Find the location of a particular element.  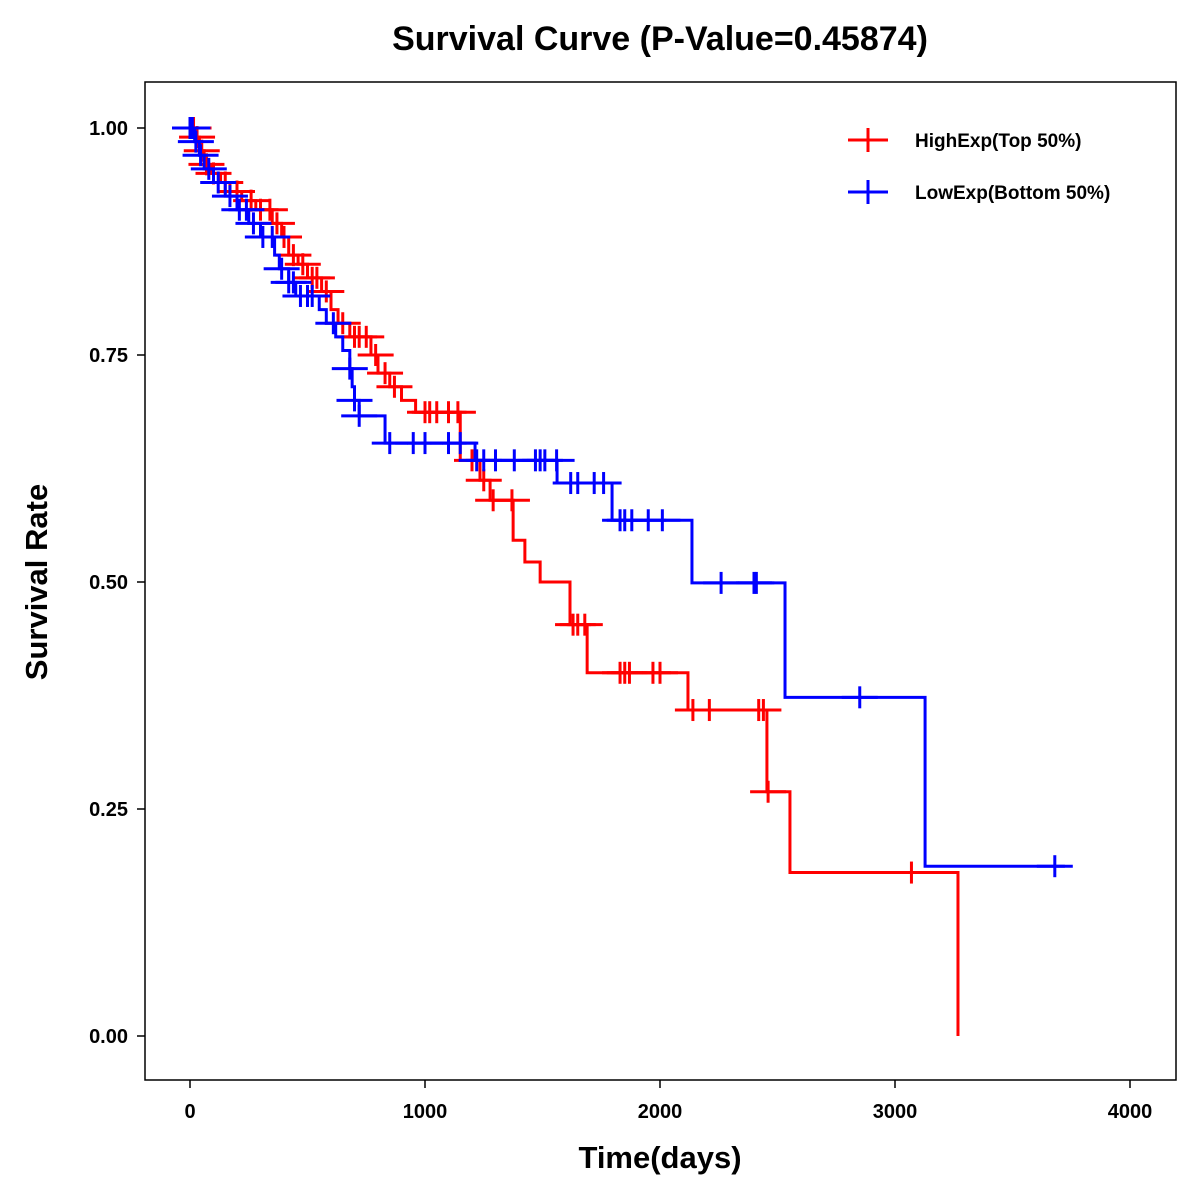

legend: HighExp(Top 50%) LowExp(Bottom 50%) is located at coordinates (979, 166).